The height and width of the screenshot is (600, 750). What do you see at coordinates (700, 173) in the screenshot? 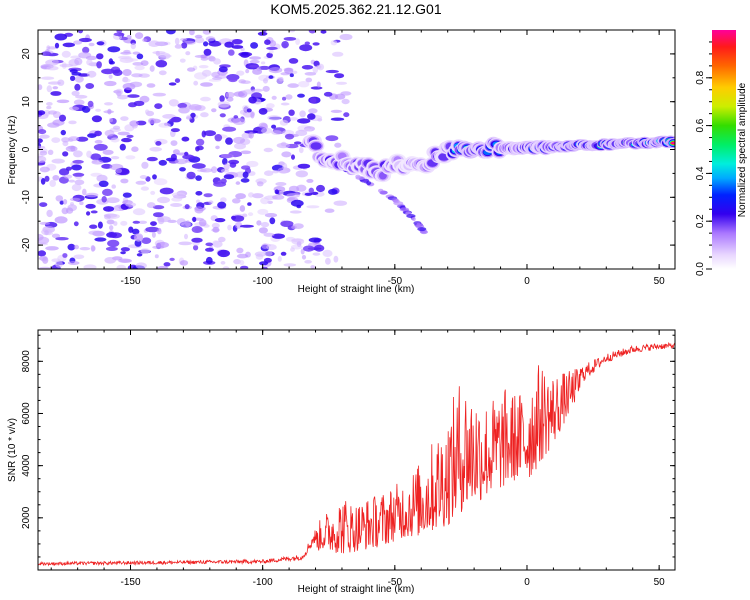
I see `colorbar-tick-label: 0.4` at bounding box center [700, 173].